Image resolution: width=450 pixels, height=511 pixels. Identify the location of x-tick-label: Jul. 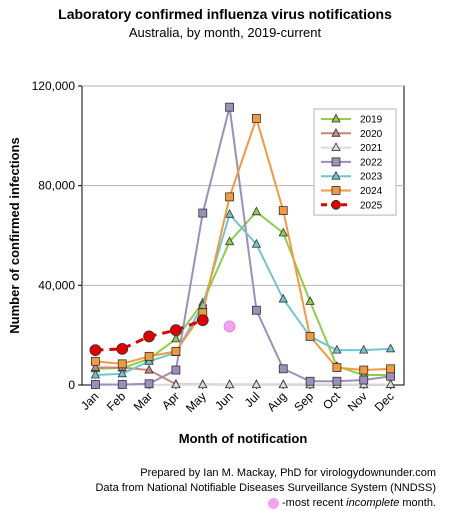
(252, 399).